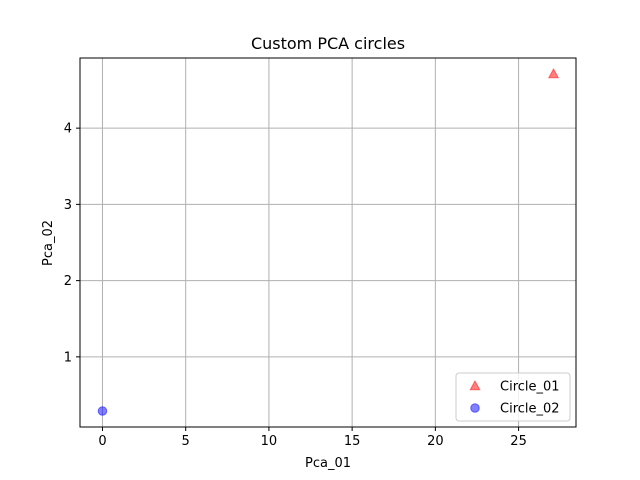 This screenshot has width=640, height=480. What do you see at coordinates (269, 441) in the screenshot?
I see `x-tick-label: 10` at bounding box center [269, 441].